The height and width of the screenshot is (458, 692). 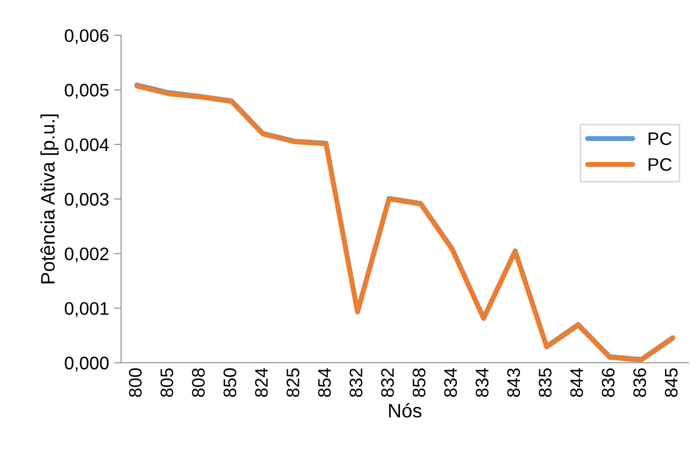 I want to click on x-tick-label: 843, so click(x=513, y=382).